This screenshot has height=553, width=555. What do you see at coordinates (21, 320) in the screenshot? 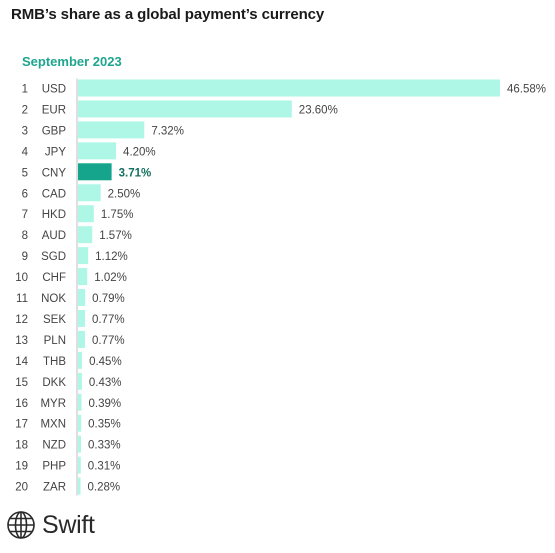
I see `rank-label: 12` at bounding box center [21, 320].